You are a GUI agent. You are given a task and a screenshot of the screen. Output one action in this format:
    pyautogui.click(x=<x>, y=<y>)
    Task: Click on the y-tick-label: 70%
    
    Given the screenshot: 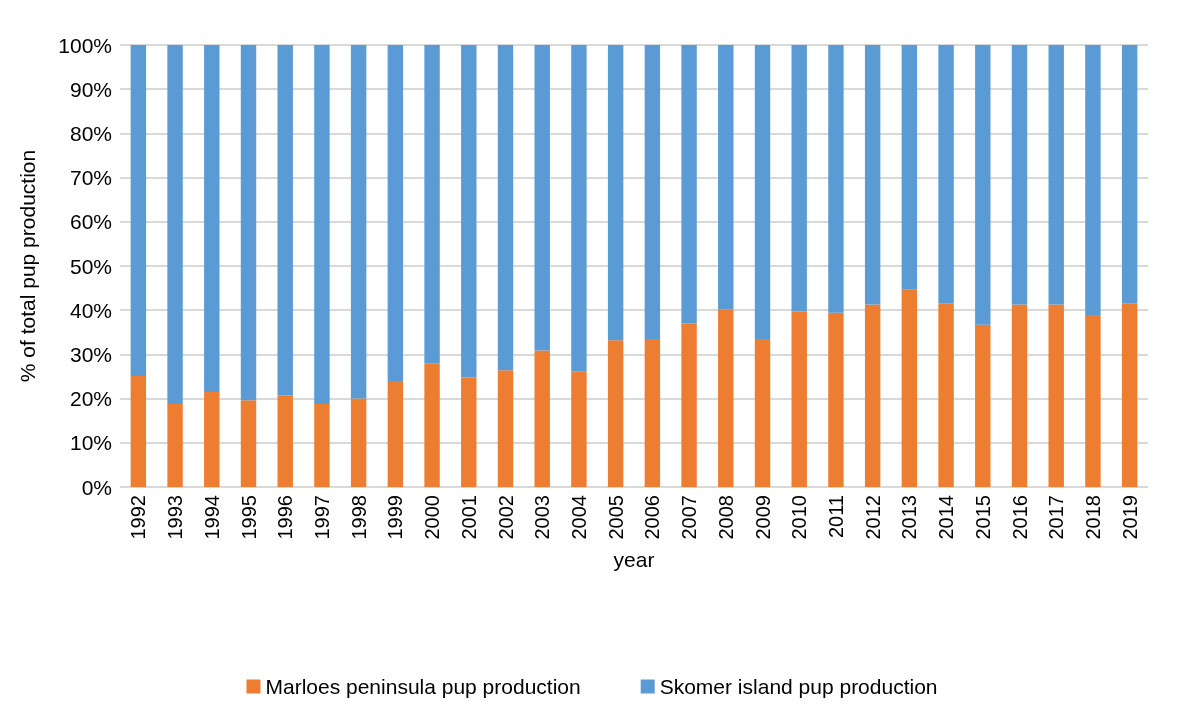 What is the action you would take?
    pyautogui.click(x=90, y=178)
    